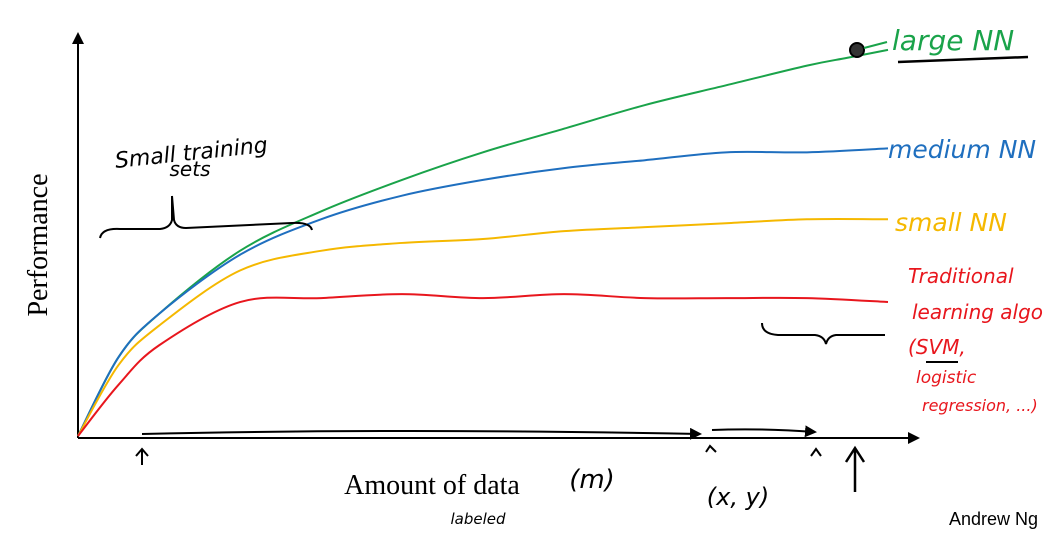 The height and width of the screenshot is (537, 1053). Describe the element at coordinates (857, 50) in the screenshot. I see `large-nn-endpoint` at that location.